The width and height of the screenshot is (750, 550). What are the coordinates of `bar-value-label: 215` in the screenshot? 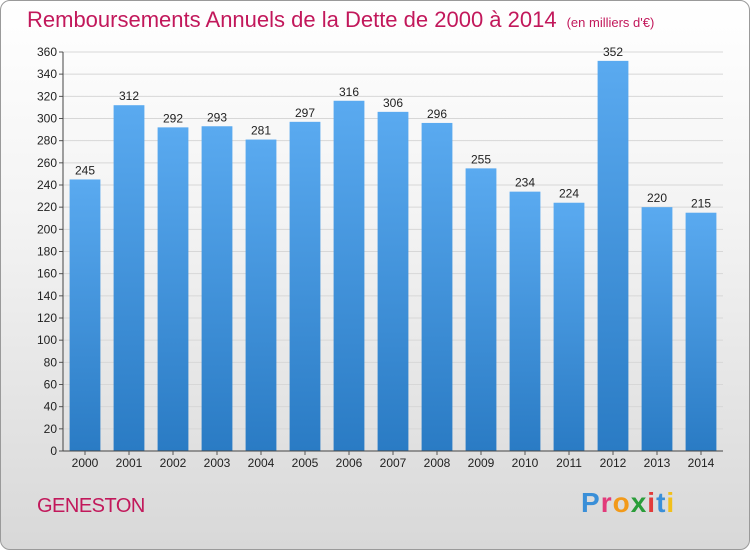 It's located at (701, 204).